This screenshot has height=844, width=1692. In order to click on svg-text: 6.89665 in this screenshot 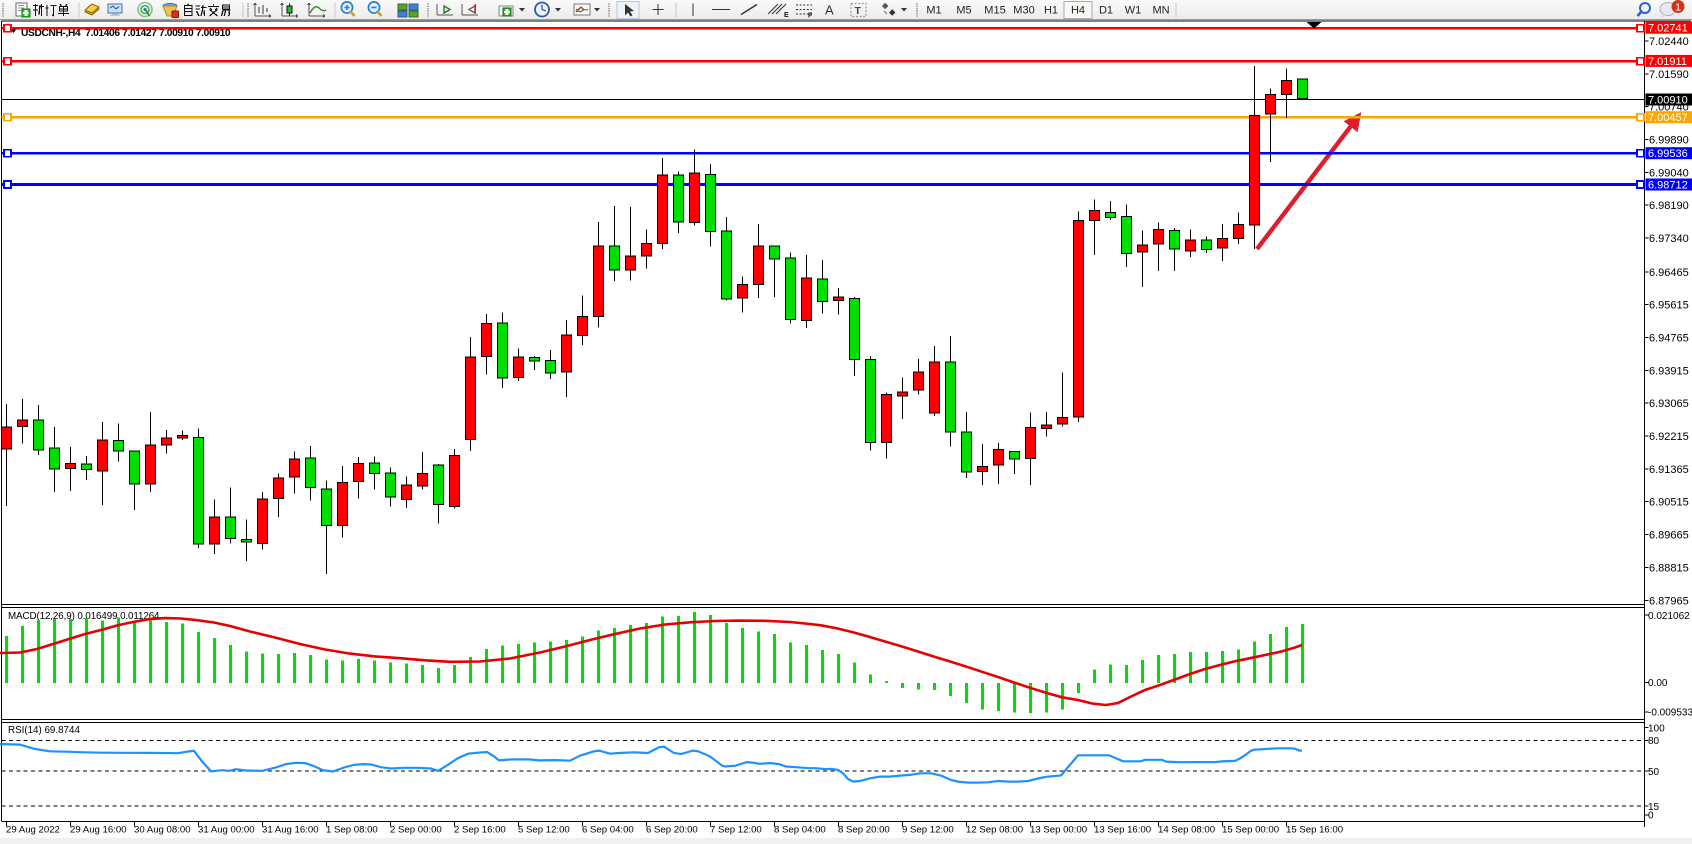, I will do `click(1669, 536)`.